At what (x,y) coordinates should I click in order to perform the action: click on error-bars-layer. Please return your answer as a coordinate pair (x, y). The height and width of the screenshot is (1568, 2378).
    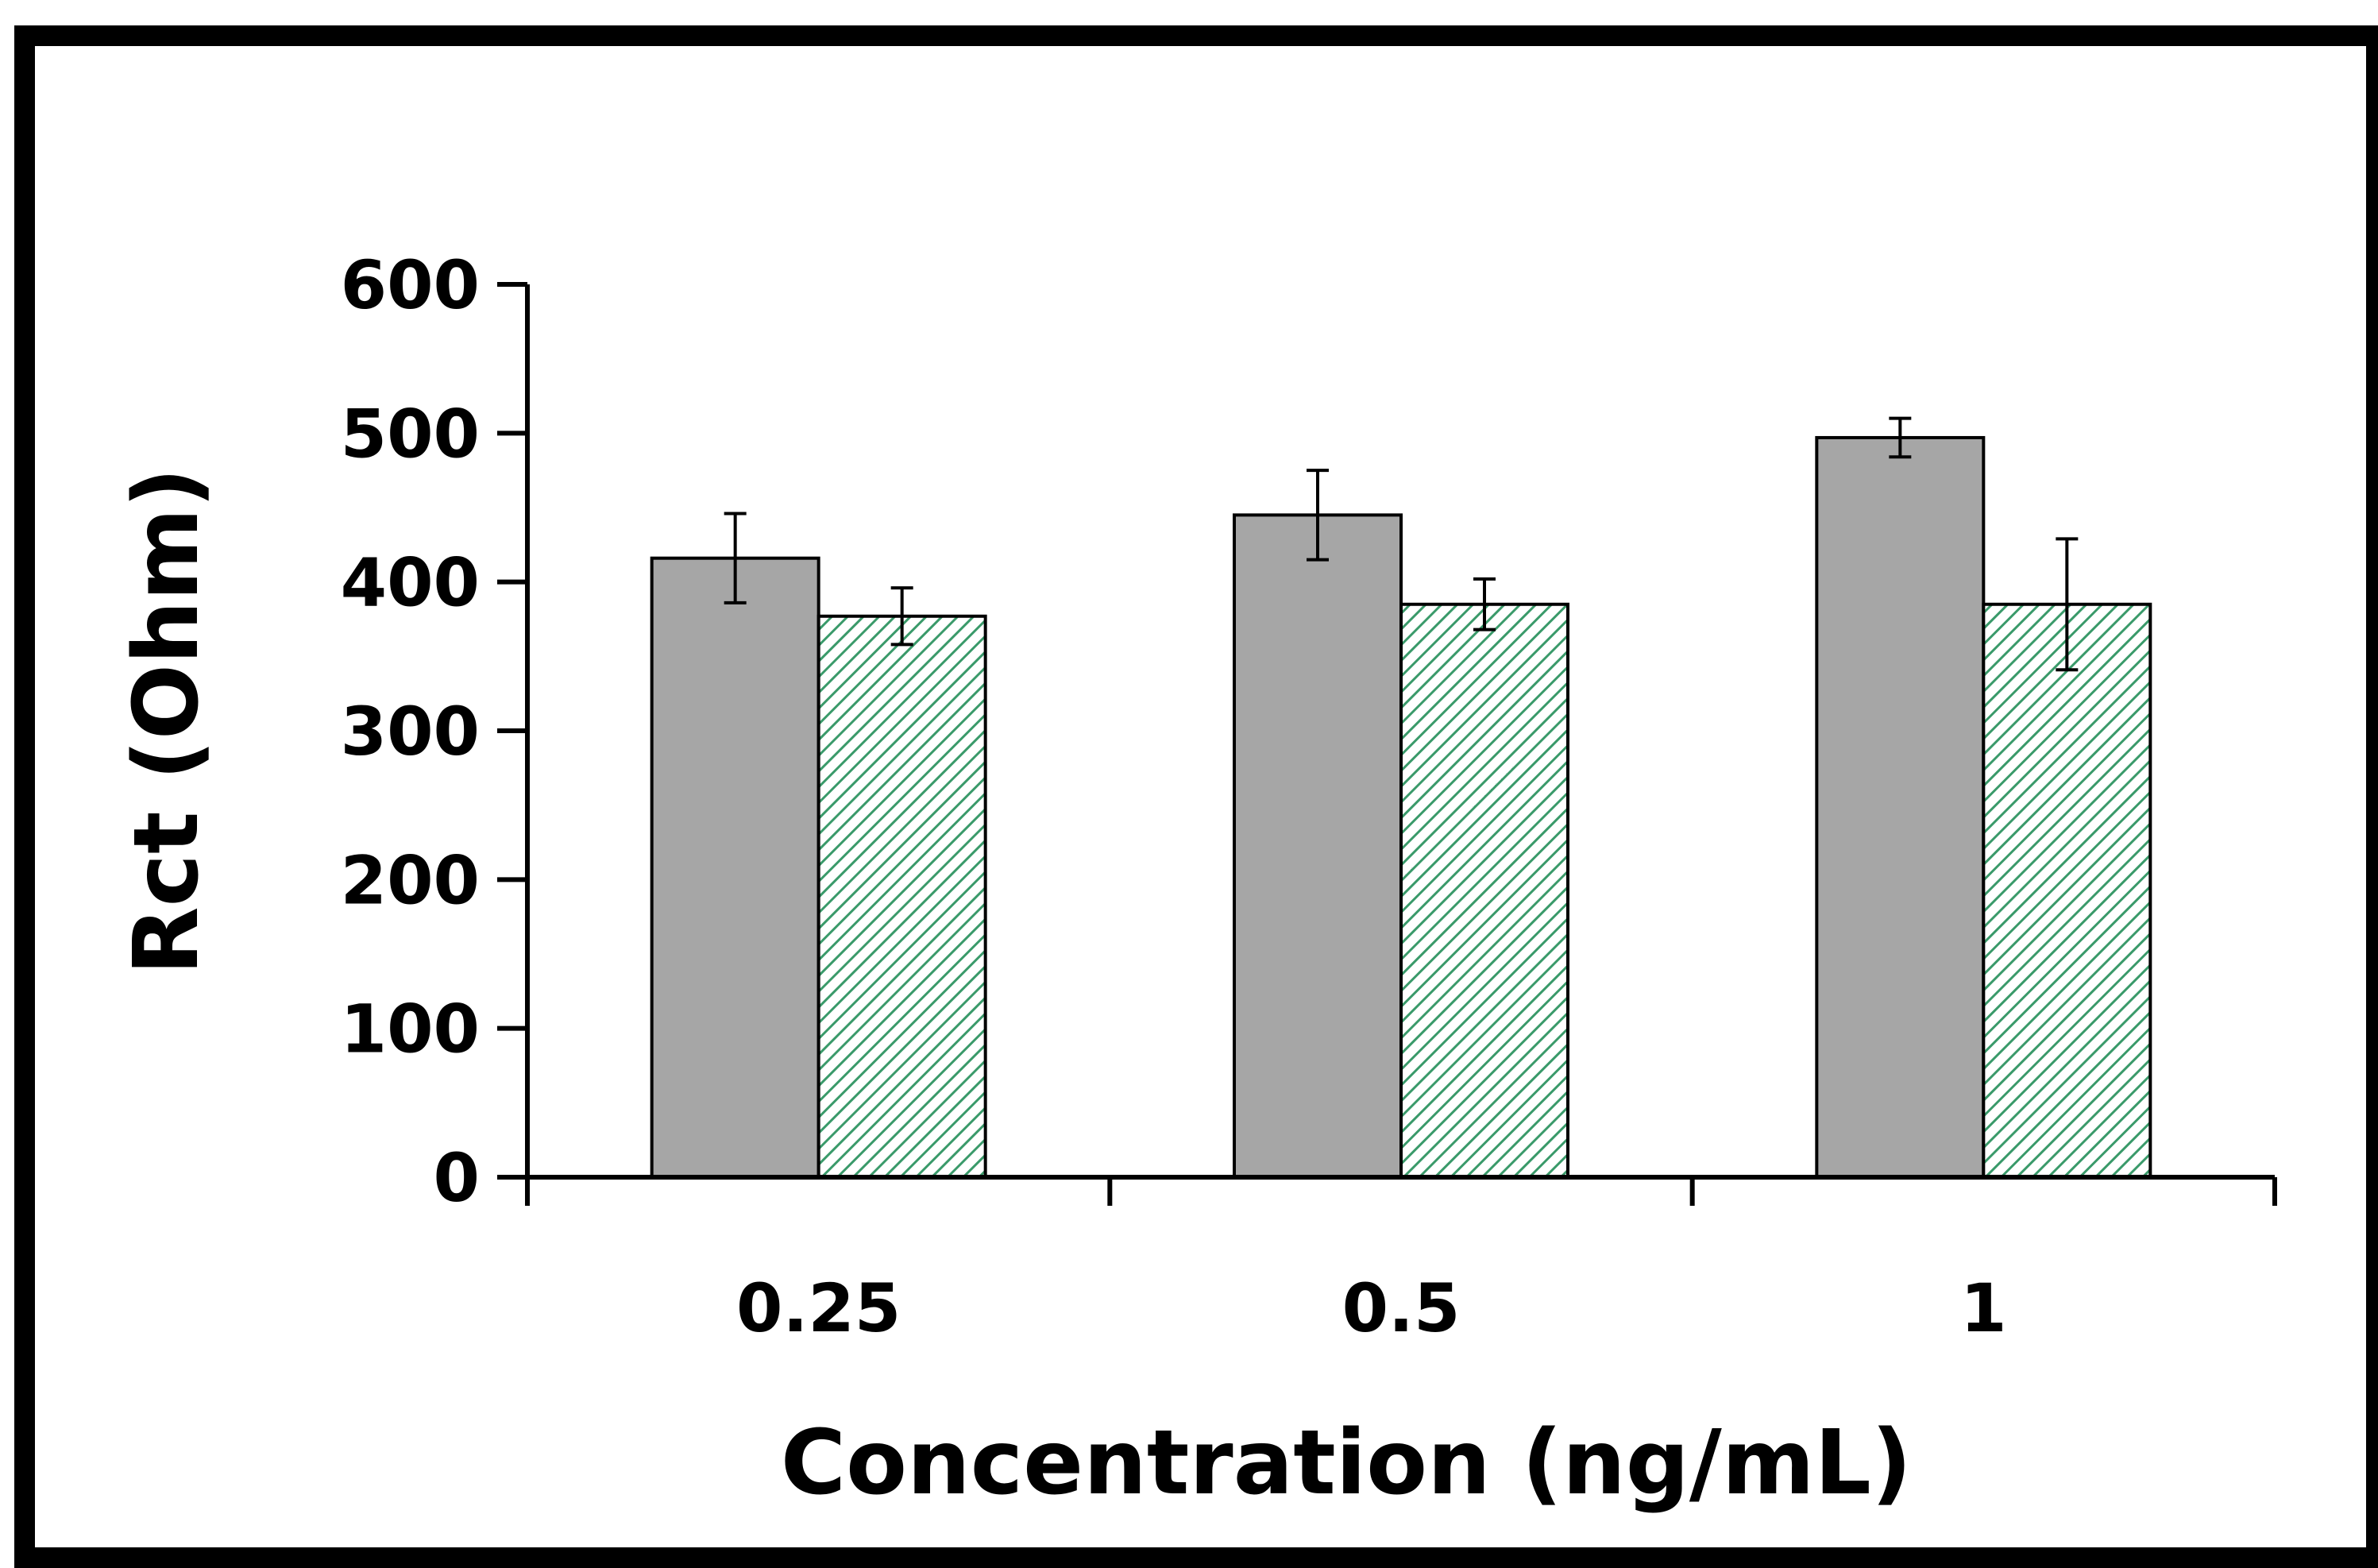
    Looking at the image, I should click on (1401, 544).